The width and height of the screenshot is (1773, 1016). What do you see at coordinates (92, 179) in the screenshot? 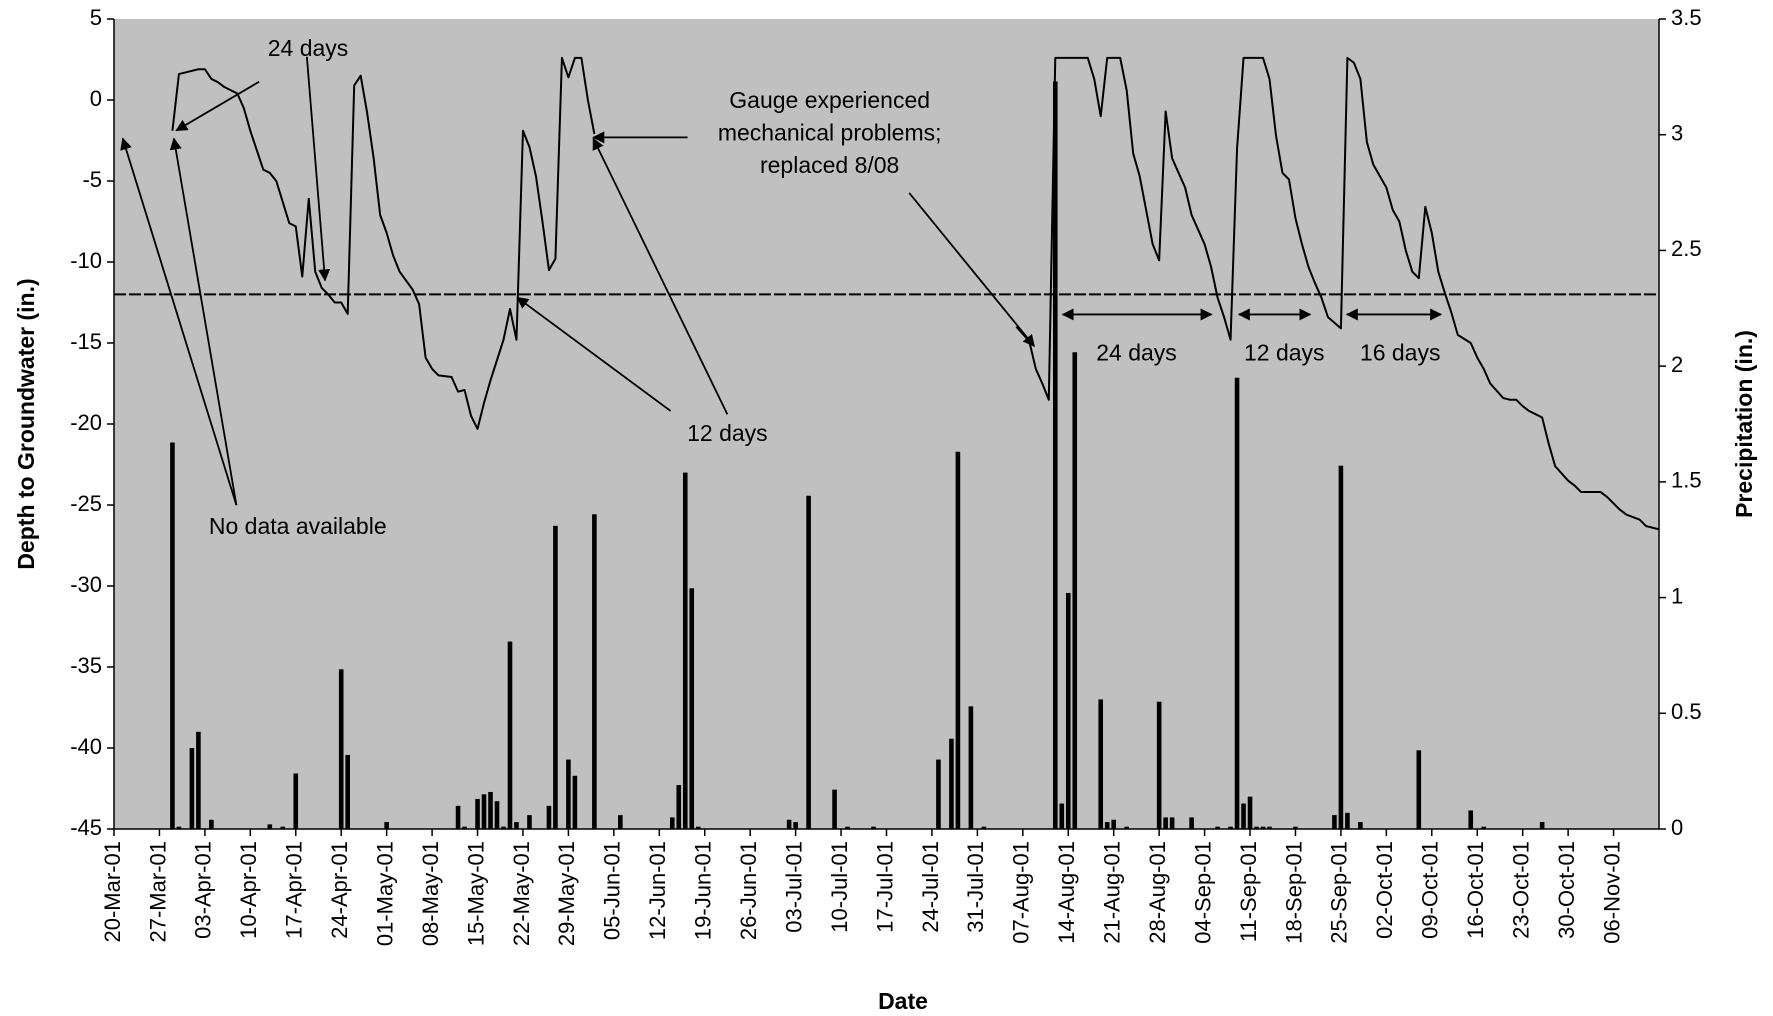
I see `y-tick-label: -5` at bounding box center [92, 179].